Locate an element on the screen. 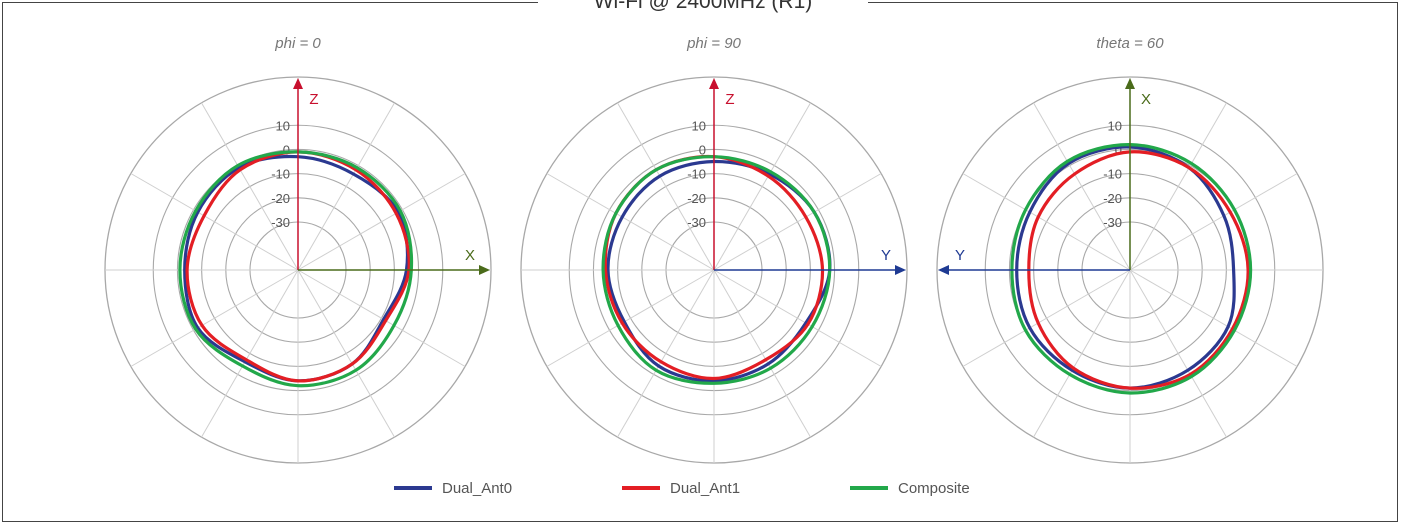 This screenshot has height=526, width=1402. legend-label: Dual_Ant1 is located at coordinates (705, 488).